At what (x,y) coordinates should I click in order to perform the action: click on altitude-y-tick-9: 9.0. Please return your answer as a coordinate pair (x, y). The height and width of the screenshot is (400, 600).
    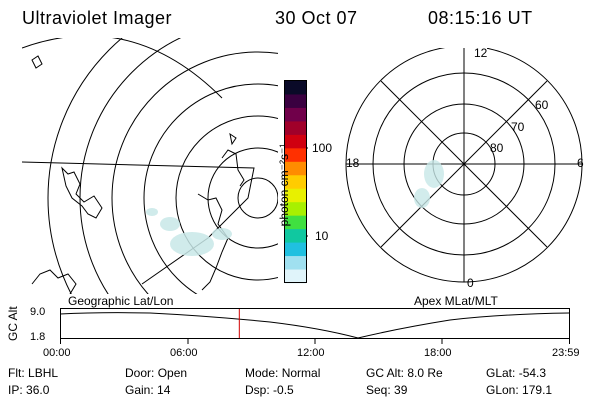
    Looking at the image, I should click on (38, 312).